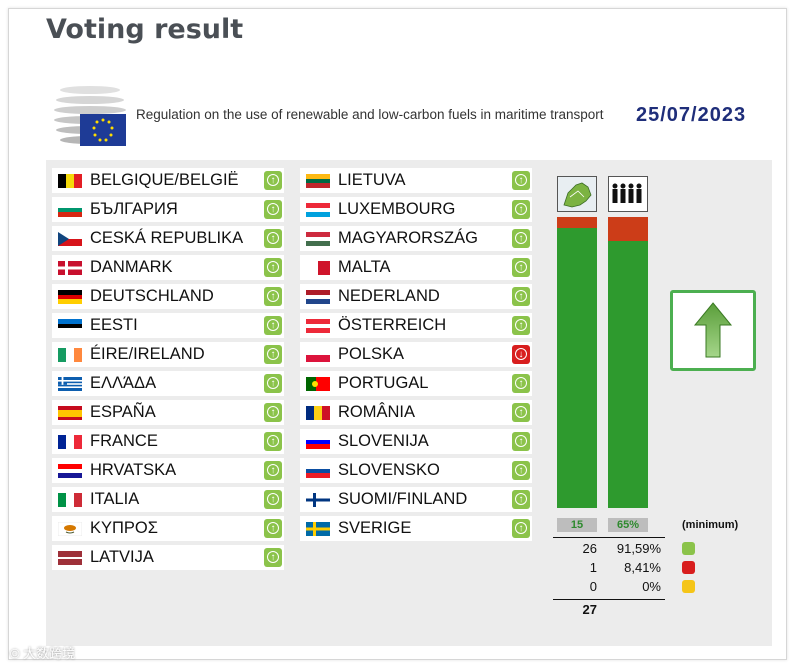 The height and width of the screenshot is (670, 795). I want to click on abstain-icon, so click(688, 586).